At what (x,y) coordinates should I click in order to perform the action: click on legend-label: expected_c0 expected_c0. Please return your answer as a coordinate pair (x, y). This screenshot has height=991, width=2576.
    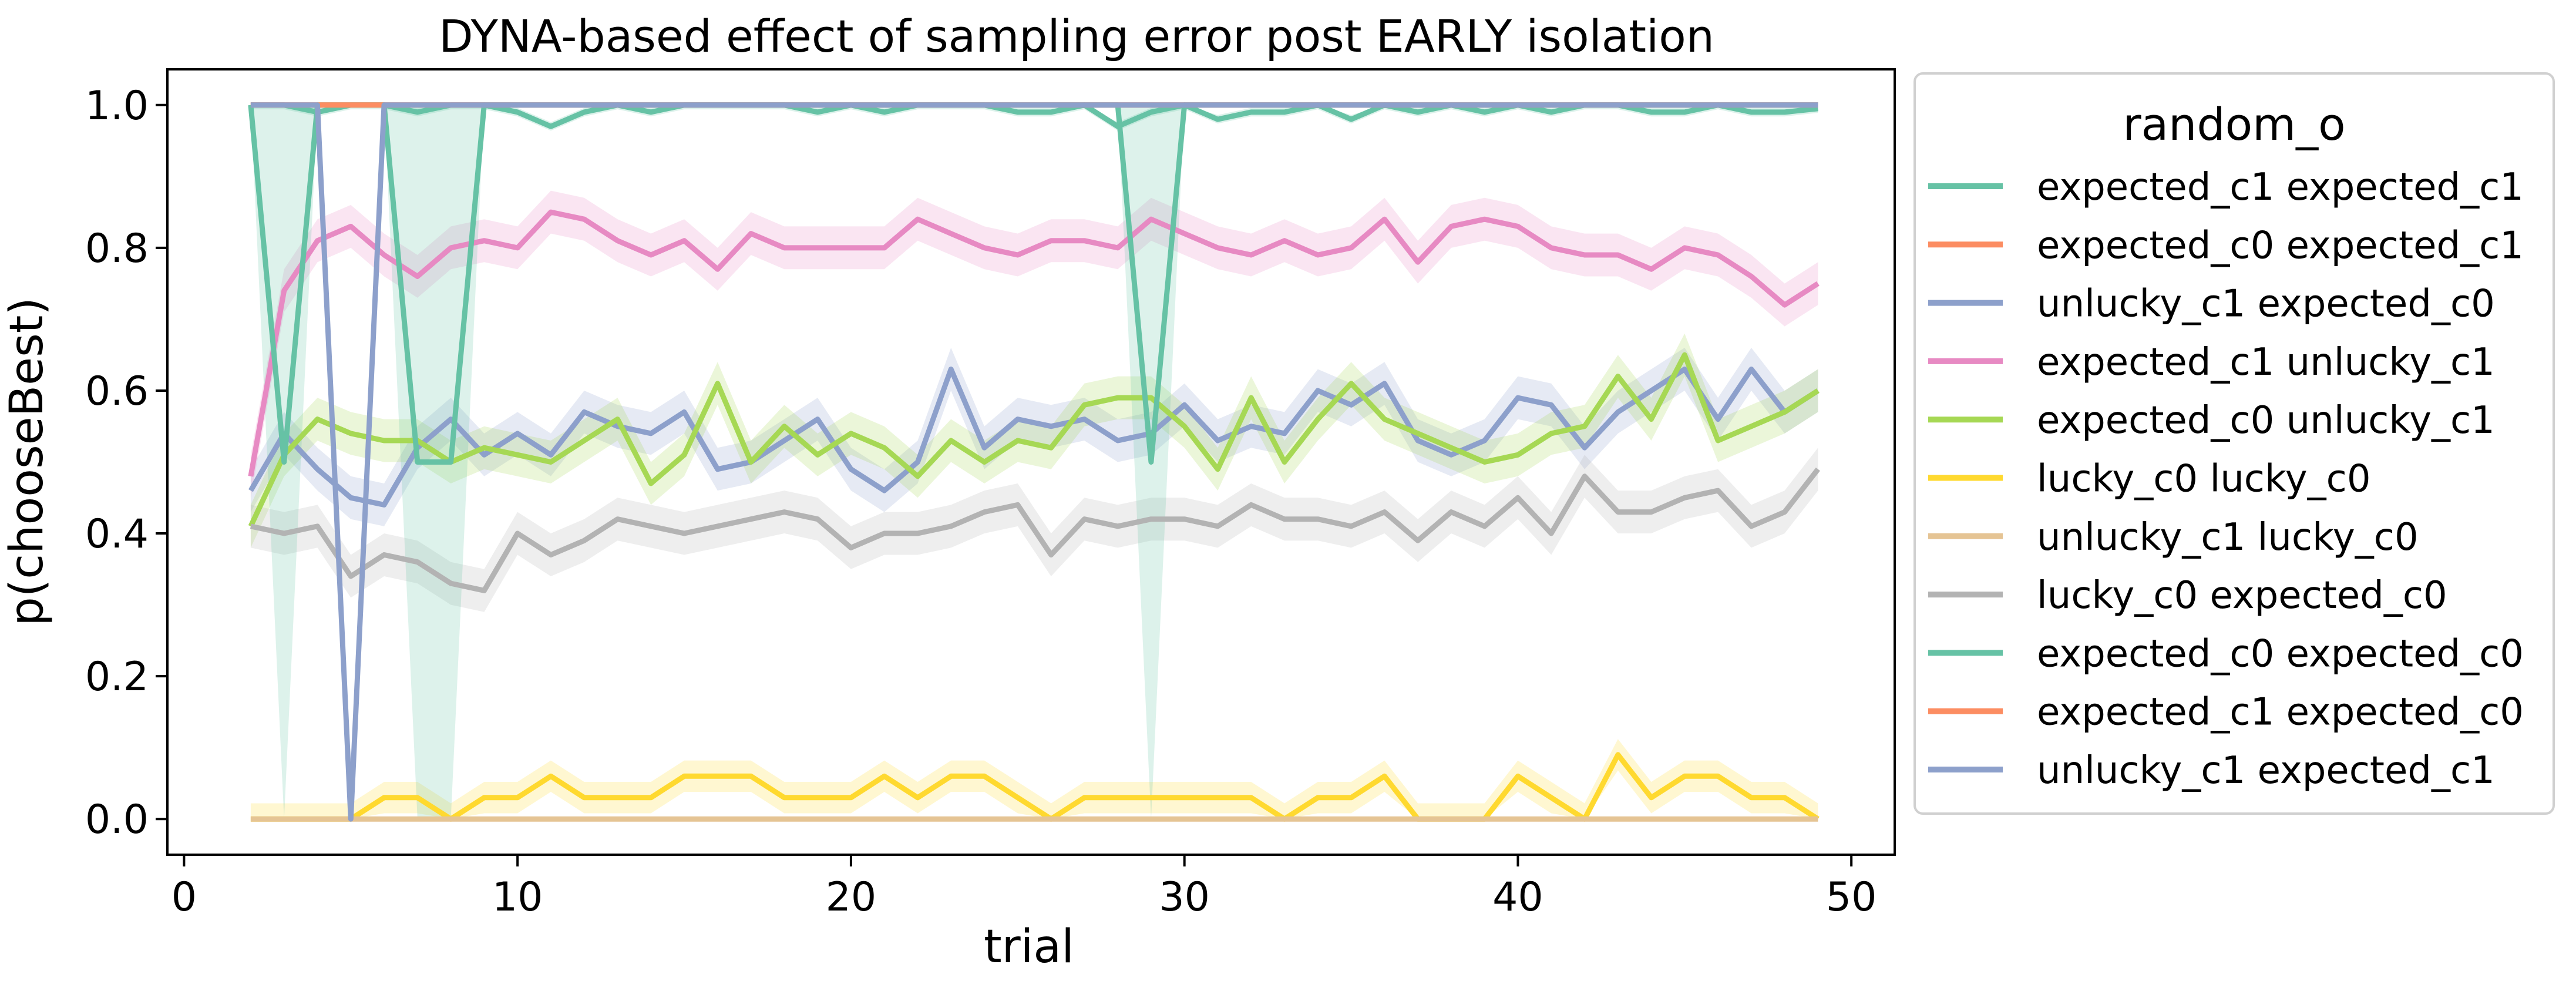
    Looking at the image, I should click on (2280, 654).